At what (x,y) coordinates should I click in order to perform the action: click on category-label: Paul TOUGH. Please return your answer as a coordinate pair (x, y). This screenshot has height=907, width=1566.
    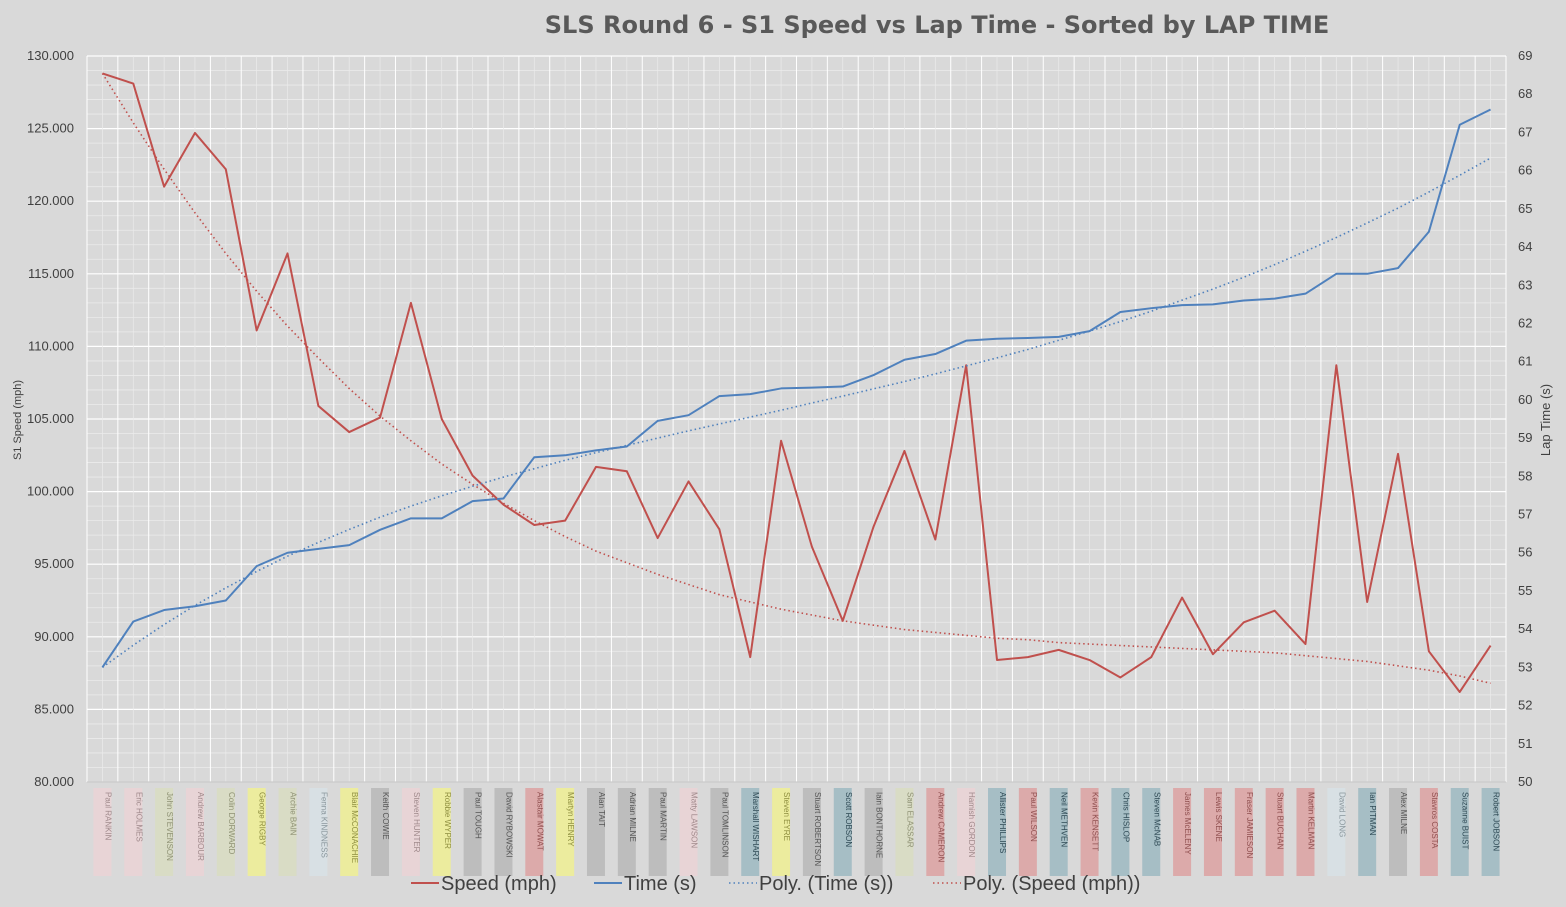
    Looking at the image, I should click on (478, 815).